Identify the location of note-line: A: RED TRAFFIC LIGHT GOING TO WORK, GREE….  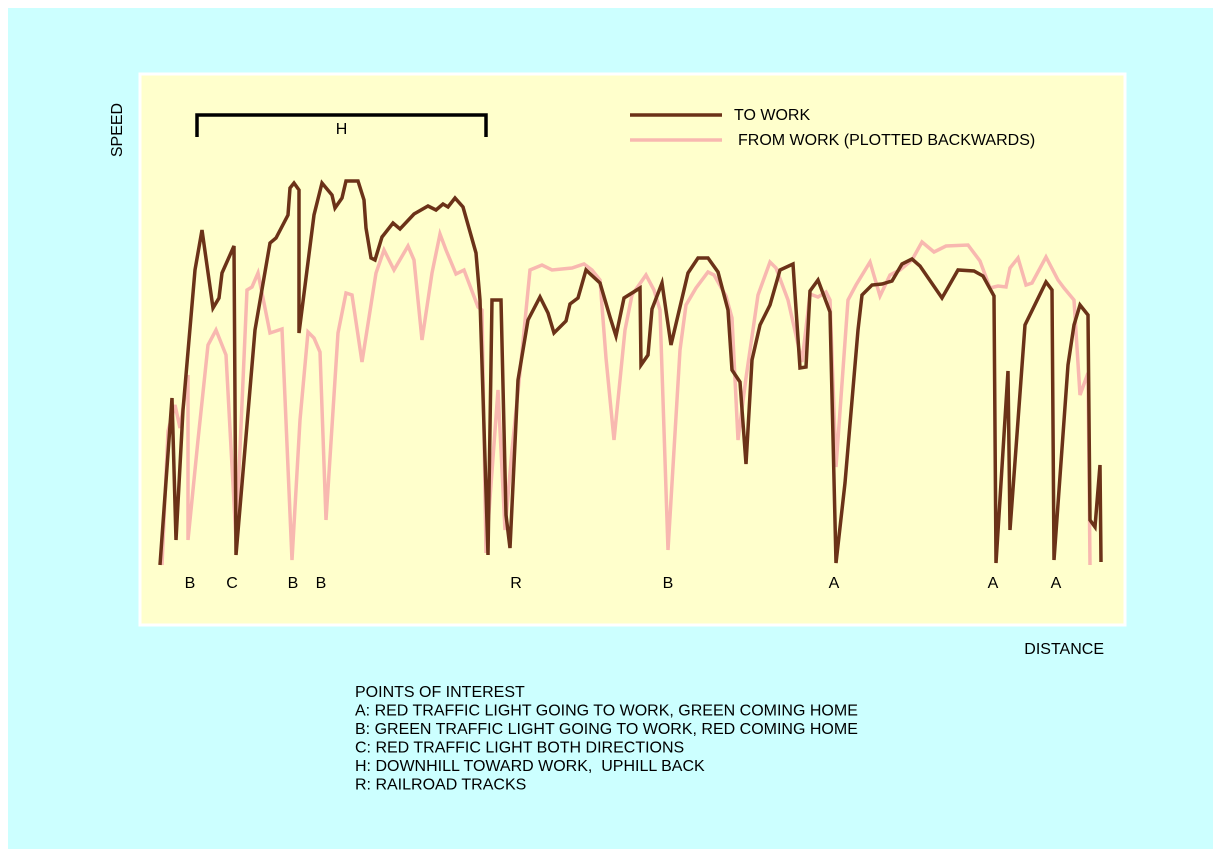
(606, 711).